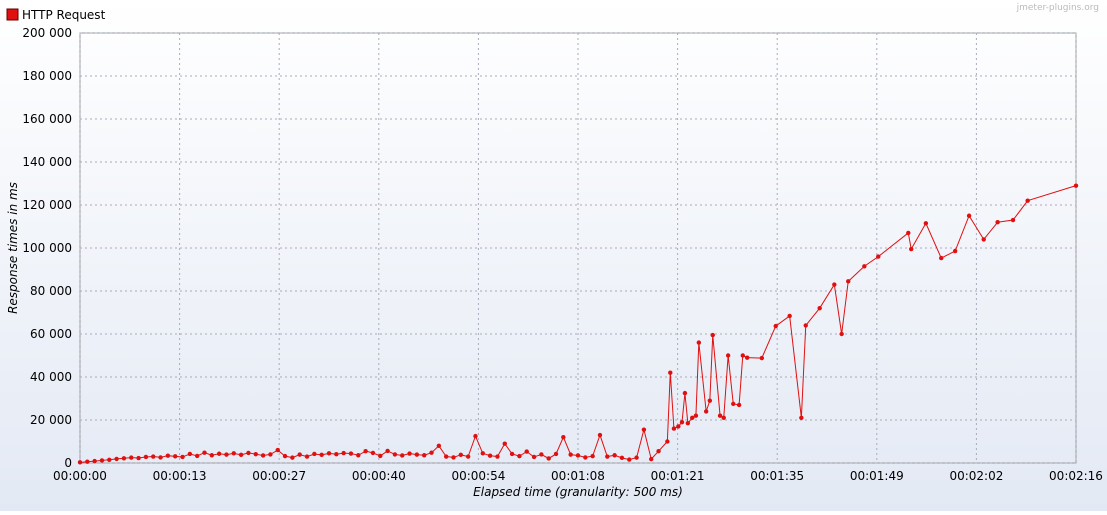  I want to click on y-tick-label: 160 000, so click(47, 119).